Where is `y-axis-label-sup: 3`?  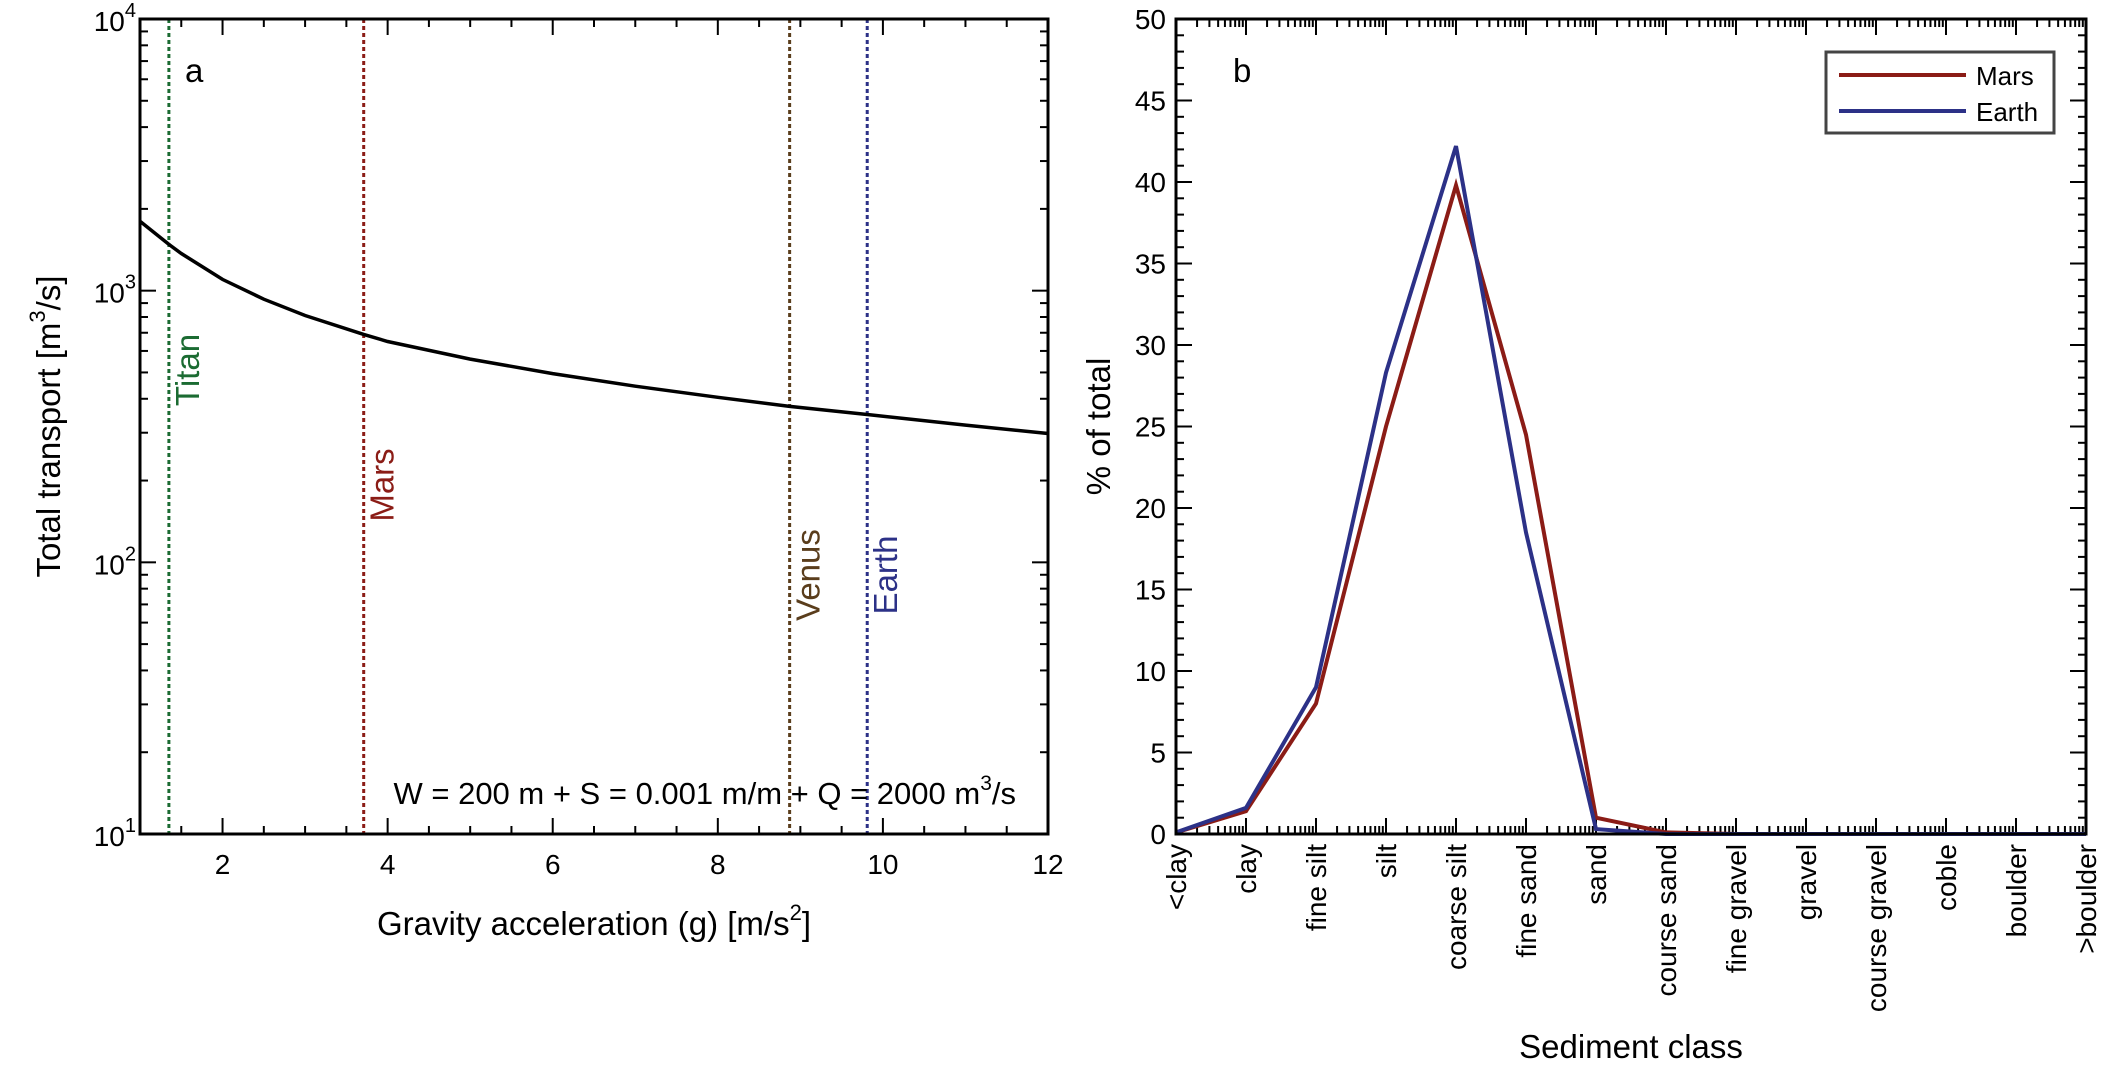 y-axis-label-sup: 3 is located at coordinates (37, 316).